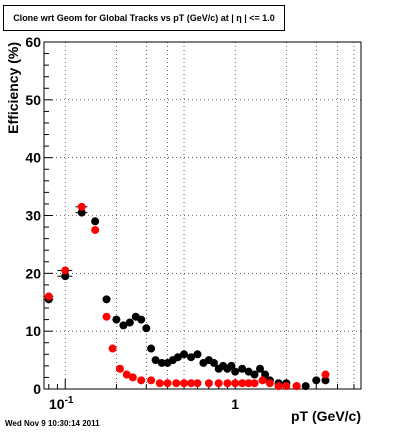  I want to click on y-tick-label: 30, so click(33, 216).